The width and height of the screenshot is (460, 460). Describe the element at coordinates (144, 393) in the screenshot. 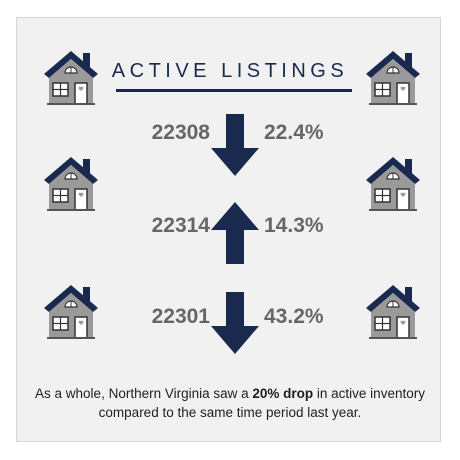

I see `footnote-text: As a whole, Northern Virginia saw a` at that location.